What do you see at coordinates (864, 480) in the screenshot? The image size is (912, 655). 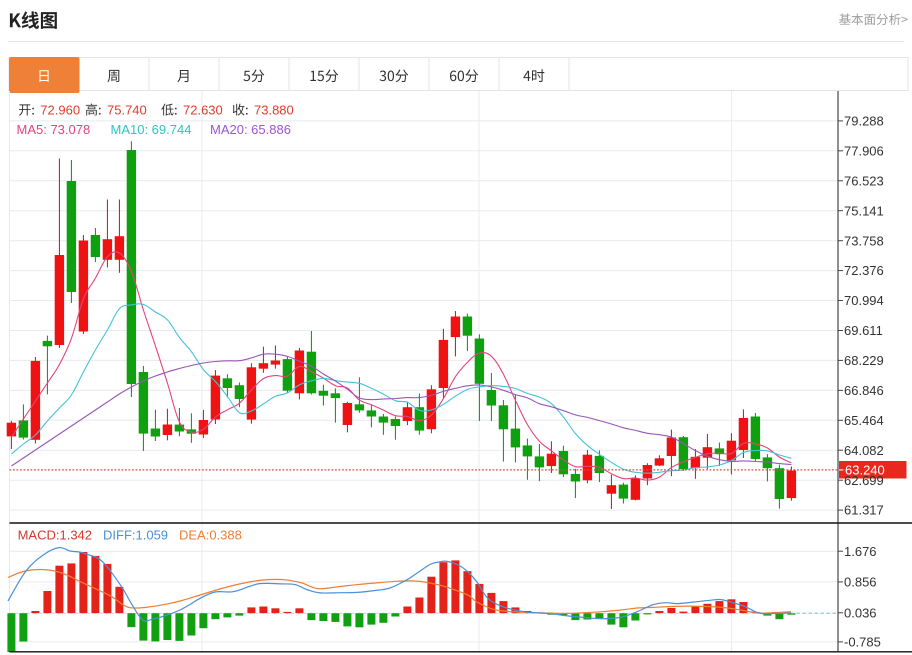 I see `svg-text: 62.699` at bounding box center [864, 480].